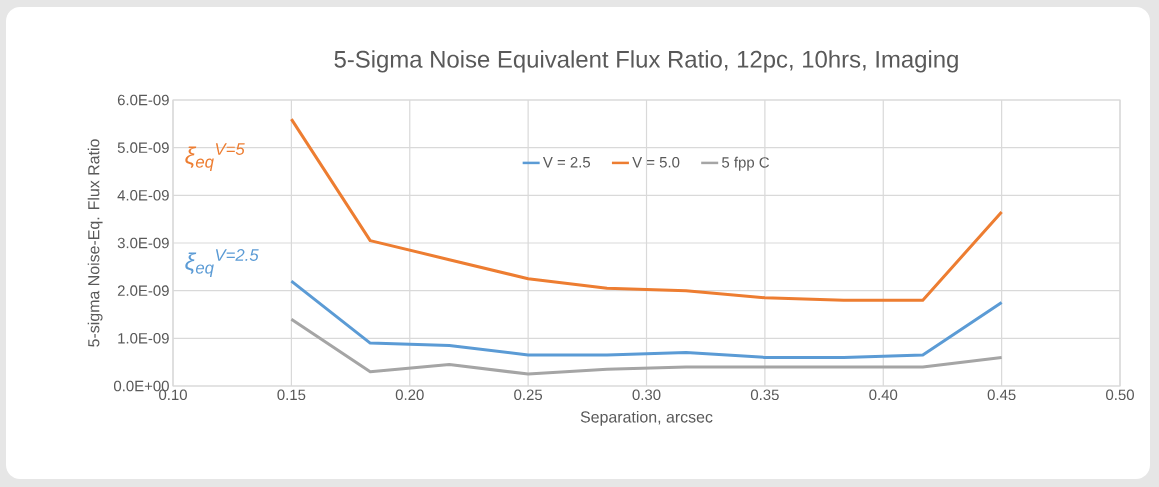 The image size is (1159, 487). What do you see at coordinates (1001, 395) in the screenshot?
I see `x-tick-label: 0.45` at bounding box center [1001, 395].